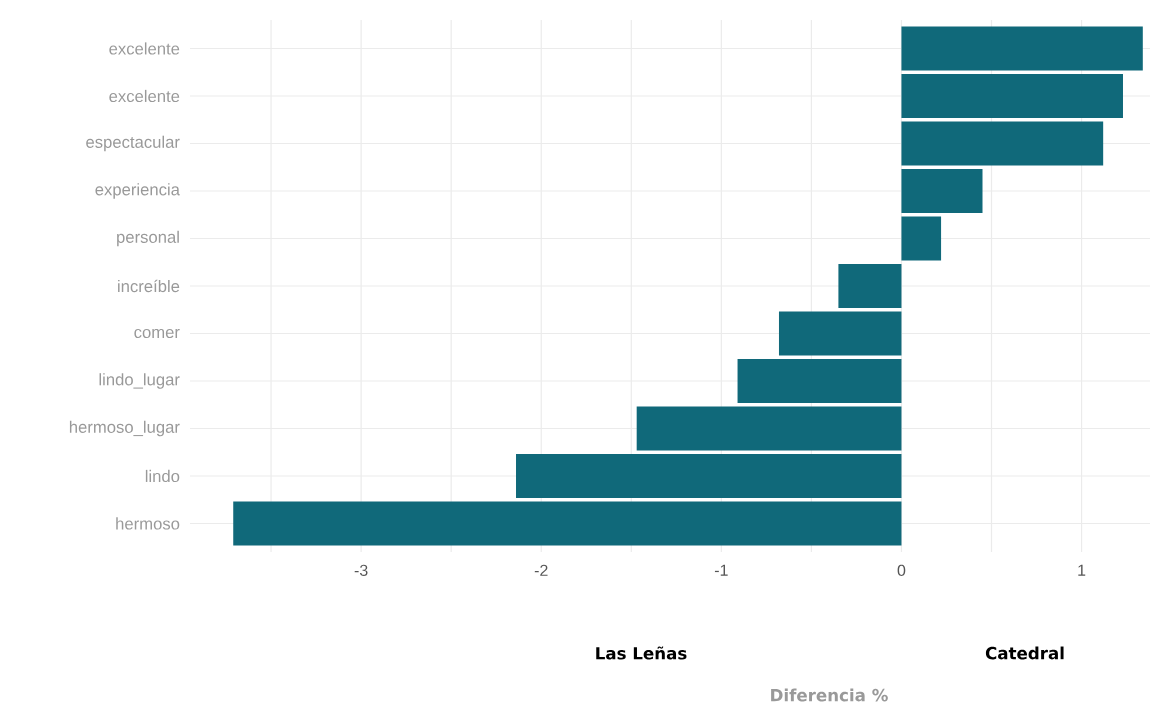  Describe the element at coordinates (361, 570) in the screenshot. I see `x-tick-label: -3` at that location.